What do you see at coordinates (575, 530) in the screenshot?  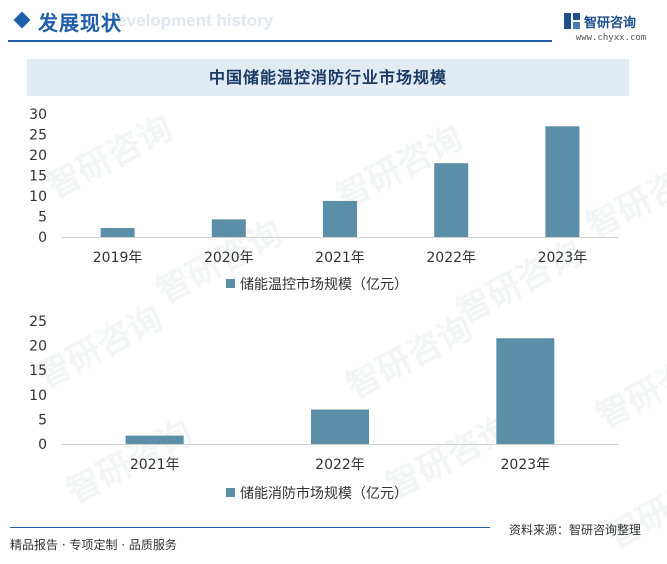 I see `source-note: 资料来源：智研咨询整理` at bounding box center [575, 530].